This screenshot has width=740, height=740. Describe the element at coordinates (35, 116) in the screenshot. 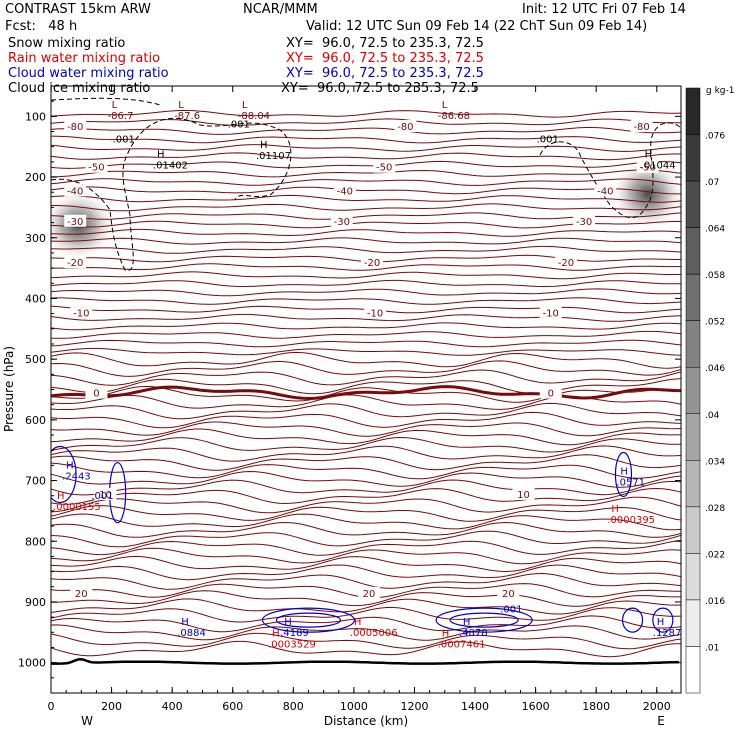

I see `y-tick-label: 100` at that location.